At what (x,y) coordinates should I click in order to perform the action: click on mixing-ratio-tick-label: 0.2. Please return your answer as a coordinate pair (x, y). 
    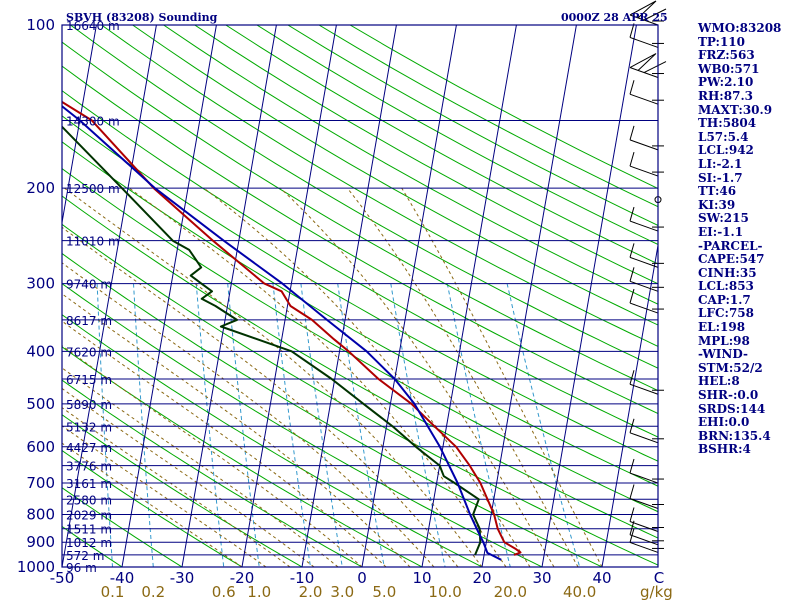
    Looking at the image, I should click on (153, 591).